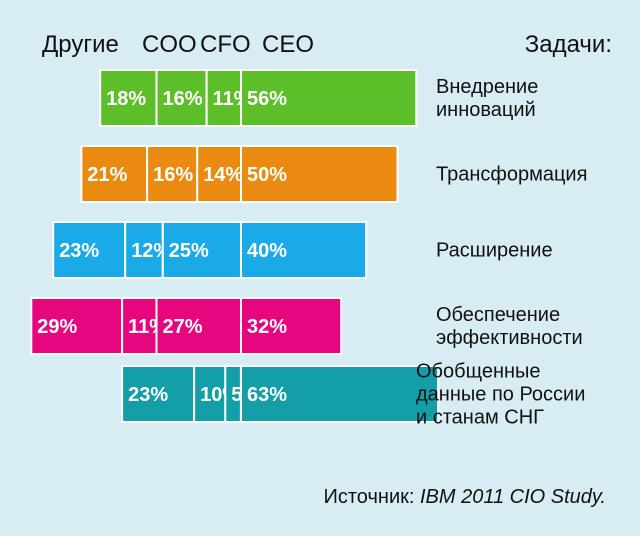 The width and height of the screenshot is (640, 536). I want to click on bar-label-row2-seg0: 23%, so click(79, 251).